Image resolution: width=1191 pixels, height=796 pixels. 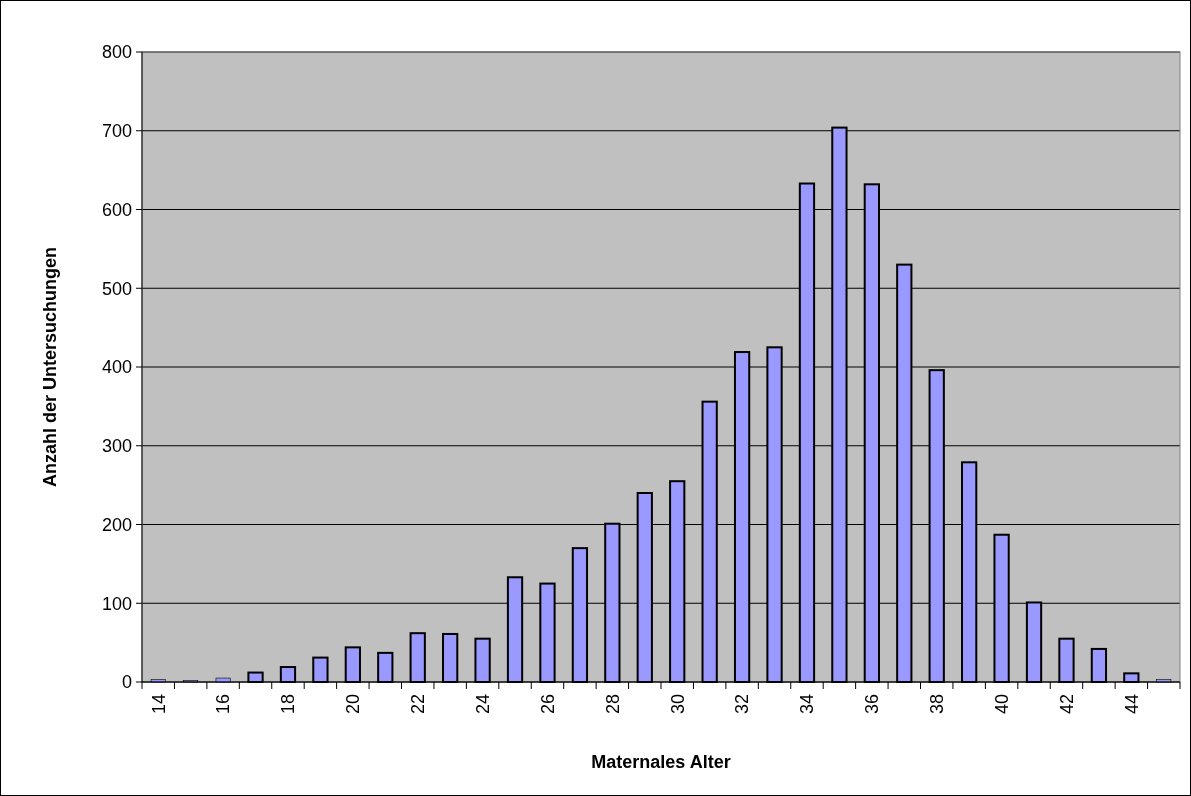 What do you see at coordinates (223, 704) in the screenshot?
I see `x-tick-label: 16` at bounding box center [223, 704].